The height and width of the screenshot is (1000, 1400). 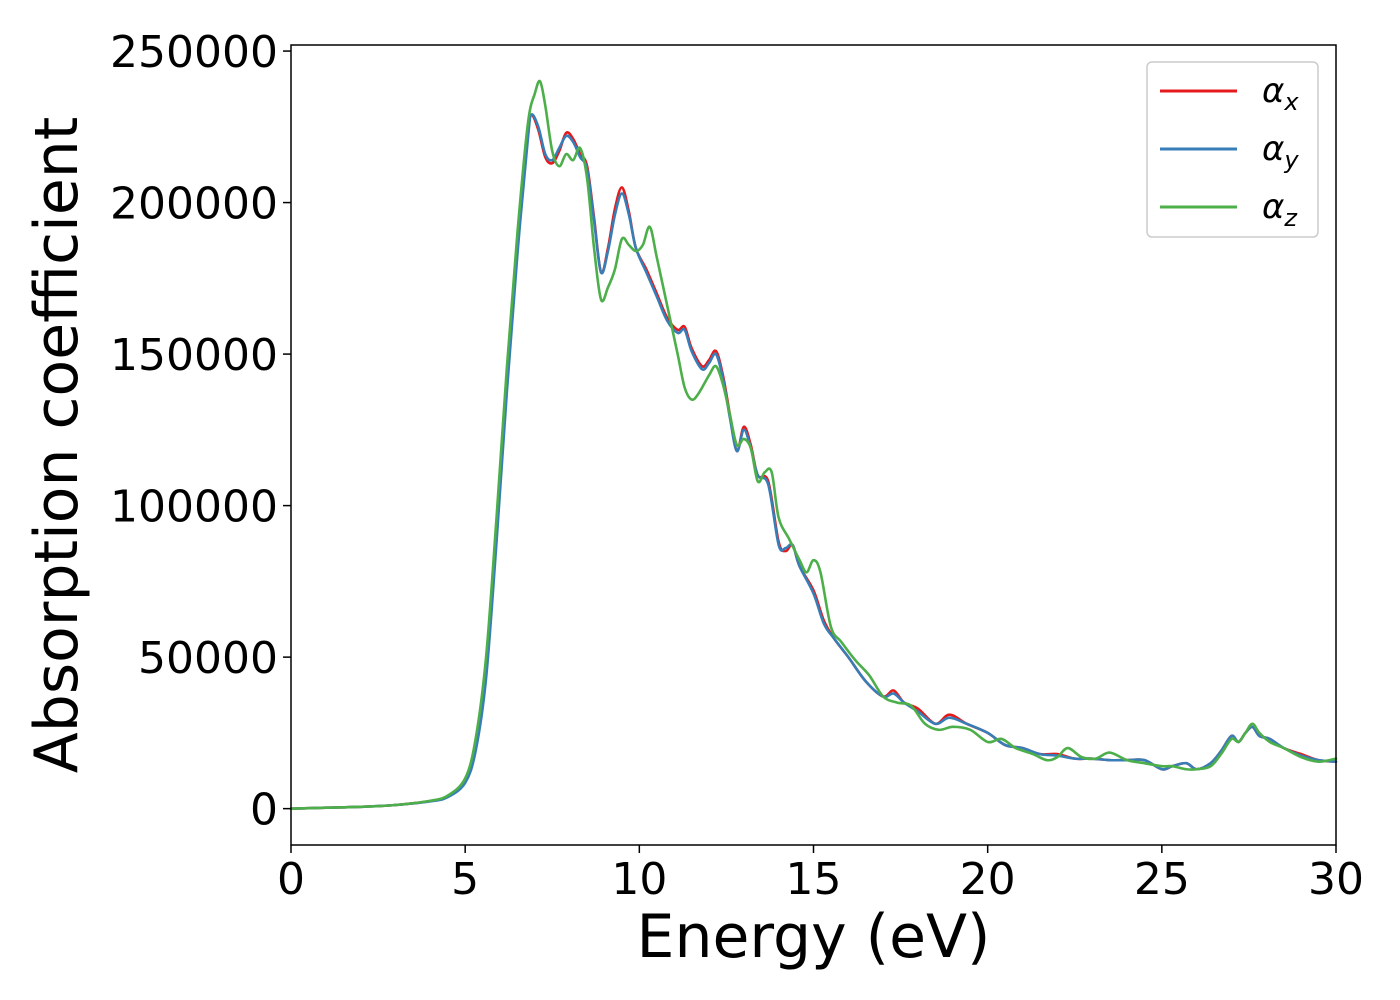 What do you see at coordinates (1336, 879) in the screenshot?
I see `x-tick-label: 30` at bounding box center [1336, 879].